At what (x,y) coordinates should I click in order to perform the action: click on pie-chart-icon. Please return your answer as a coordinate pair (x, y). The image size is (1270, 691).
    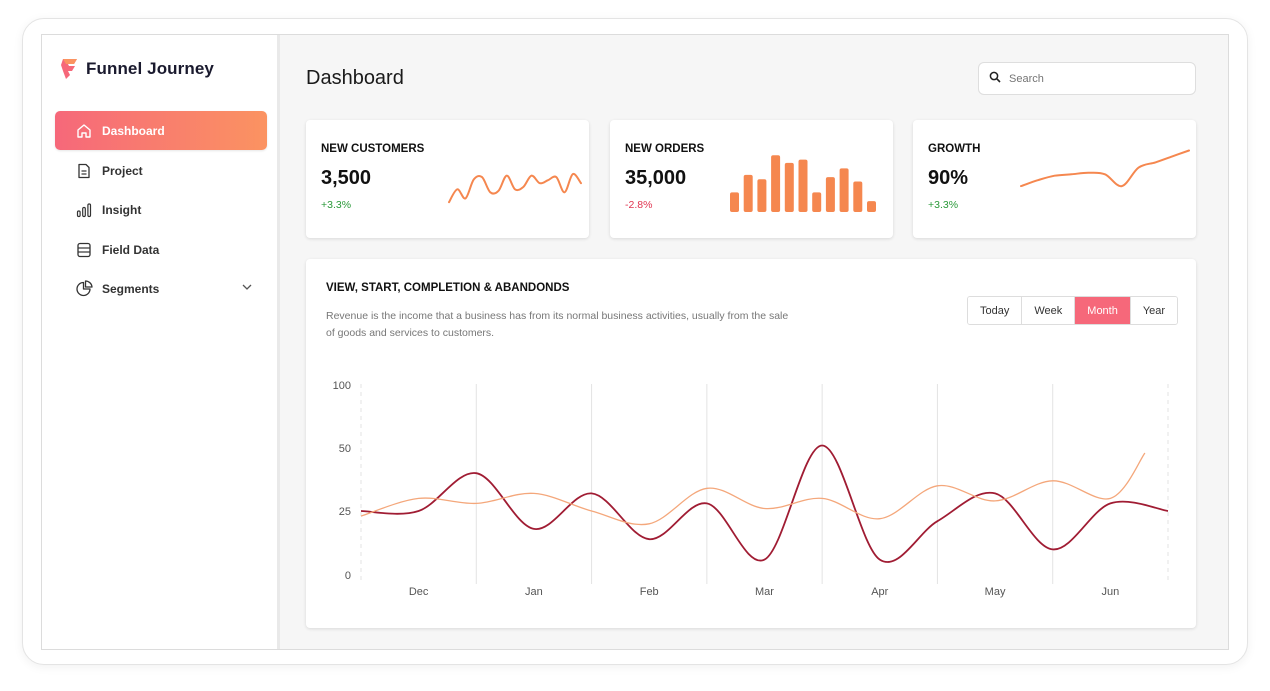
    Looking at the image, I should click on (84, 289).